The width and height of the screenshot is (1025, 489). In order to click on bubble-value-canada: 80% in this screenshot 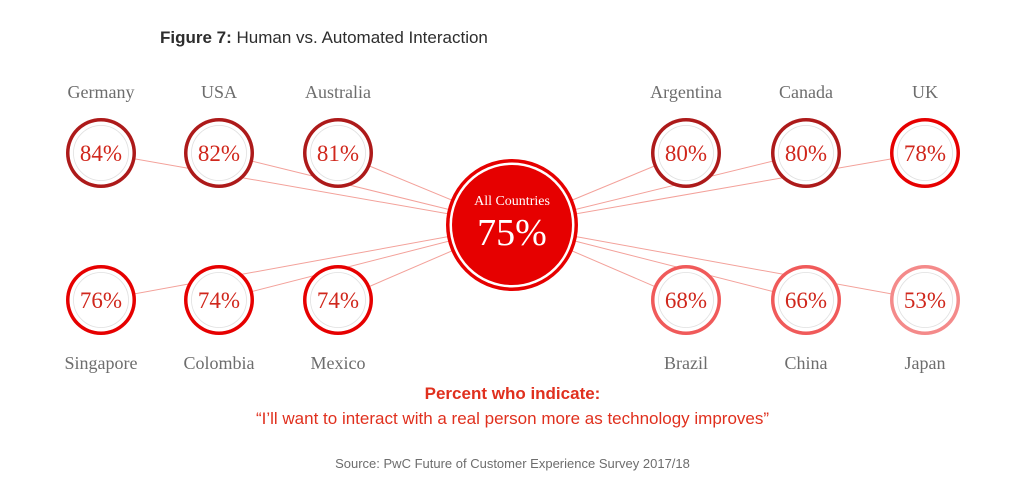, I will do `click(806, 153)`.